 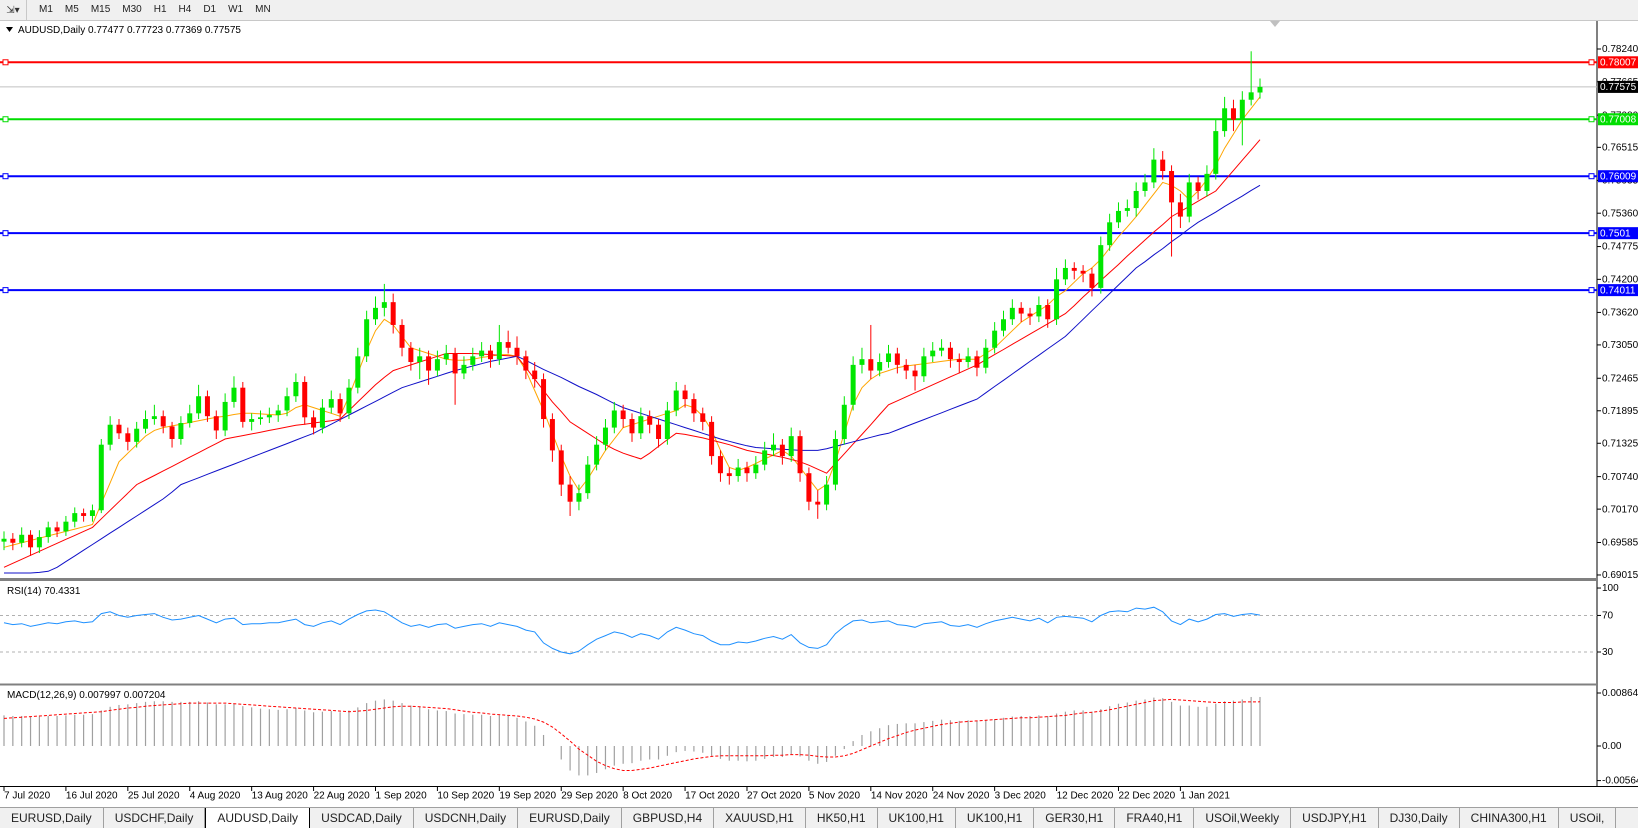 What do you see at coordinates (185, 9) in the screenshot?
I see `timeframe-button: H4` at bounding box center [185, 9].